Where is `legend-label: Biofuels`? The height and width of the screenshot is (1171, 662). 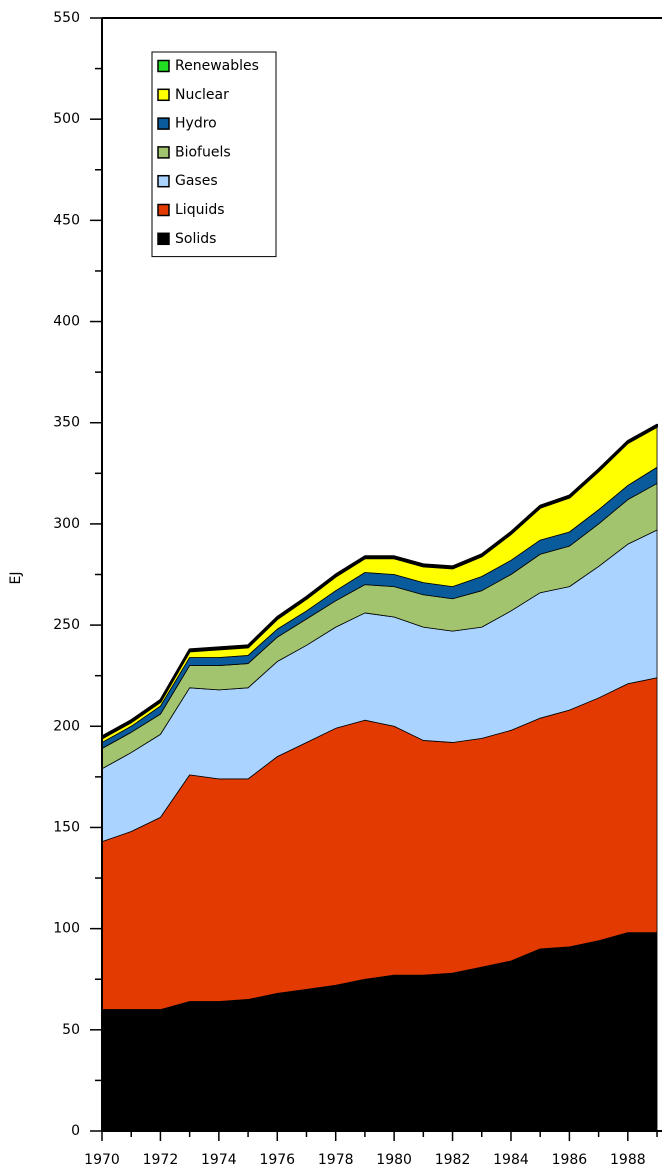 legend-label: Biofuels is located at coordinates (203, 152).